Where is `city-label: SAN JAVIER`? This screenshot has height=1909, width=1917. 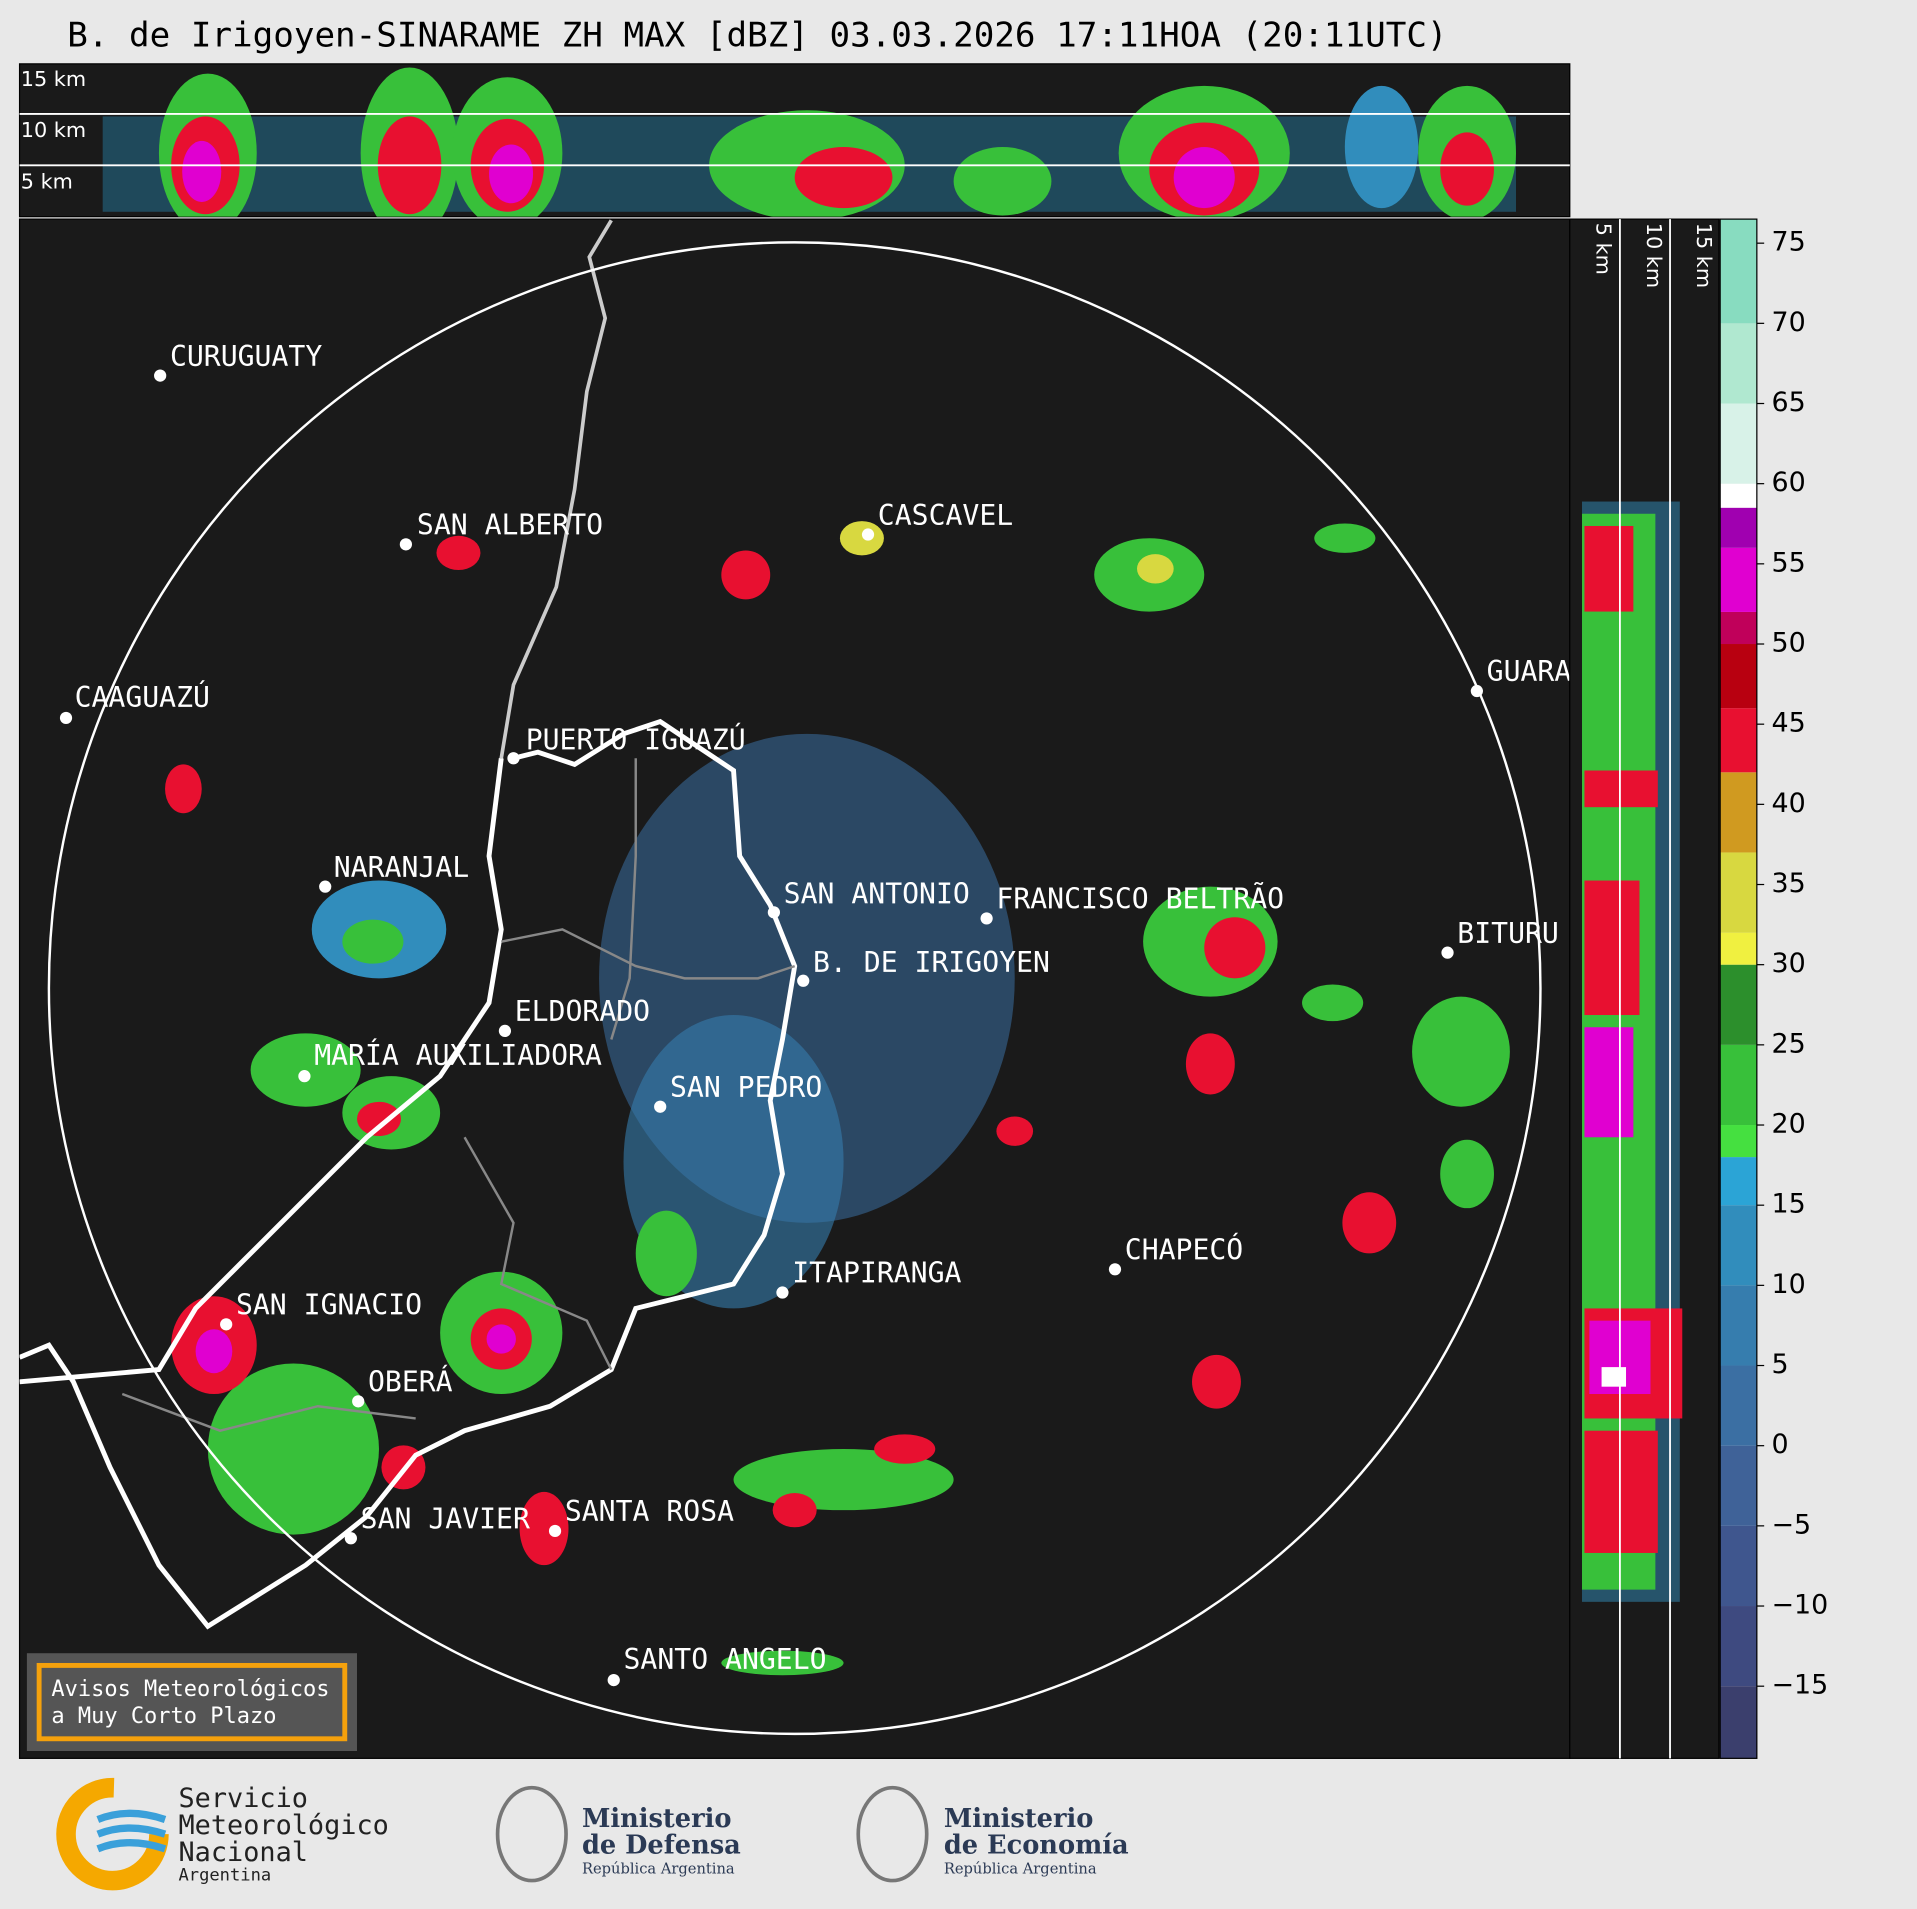 city-label: SAN JAVIER is located at coordinates (445, 1518).